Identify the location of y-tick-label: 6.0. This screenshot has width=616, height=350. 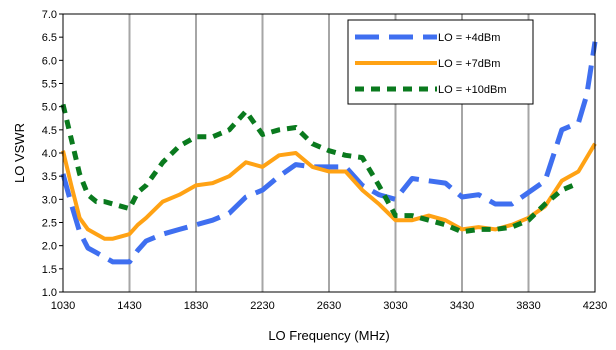
(49, 61).